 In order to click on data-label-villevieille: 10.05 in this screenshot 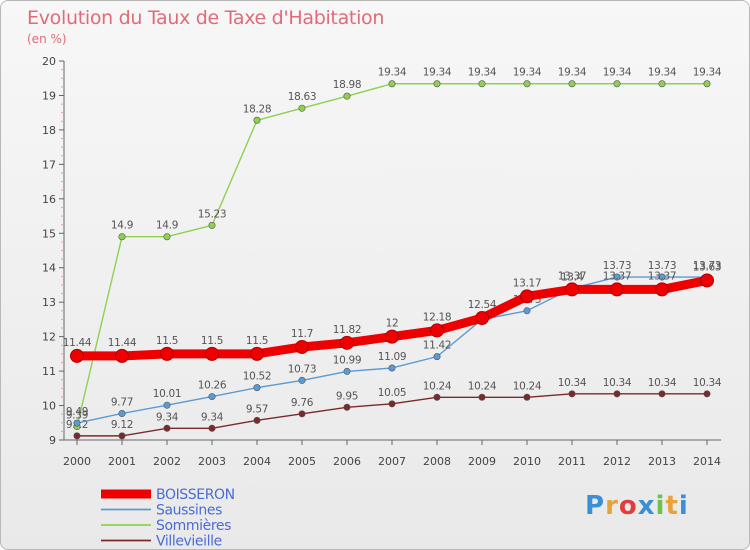, I will do `click(392, 393)`.